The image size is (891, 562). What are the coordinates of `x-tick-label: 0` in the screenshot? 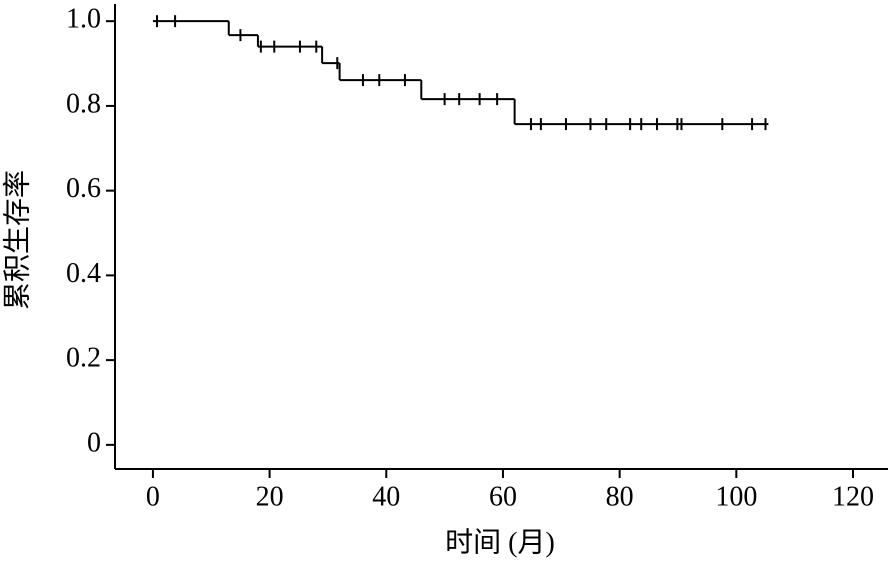 It's located at (153, 496).